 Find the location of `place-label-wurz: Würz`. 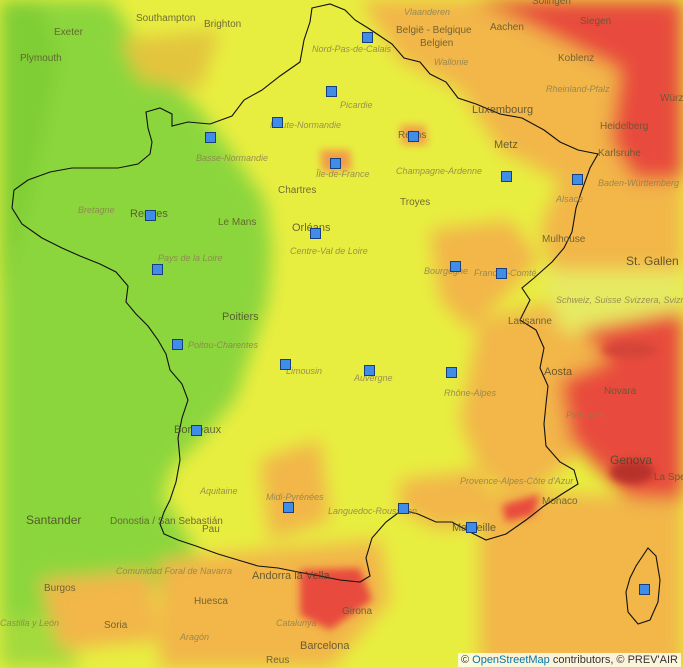

place-label-wurz: Würz is located at coordinates (671, 98).